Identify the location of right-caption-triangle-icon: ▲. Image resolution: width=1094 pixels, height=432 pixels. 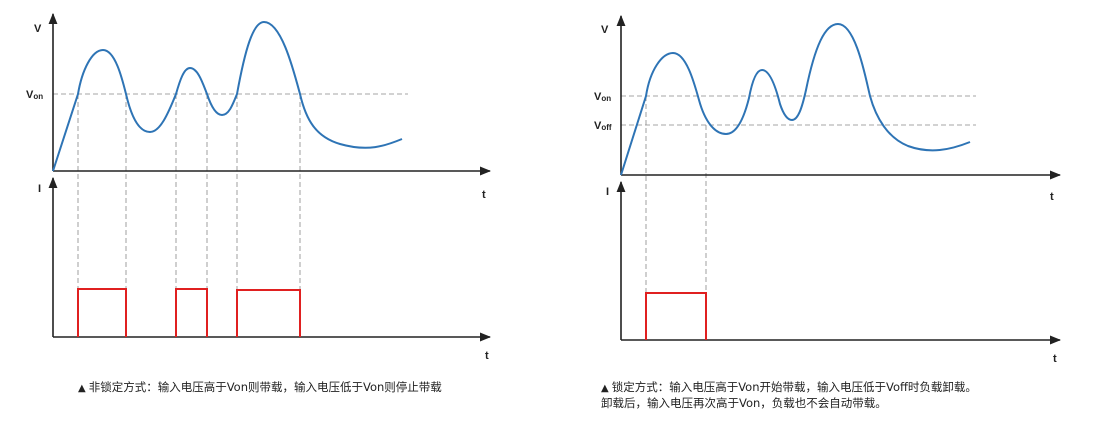
(605, 388).